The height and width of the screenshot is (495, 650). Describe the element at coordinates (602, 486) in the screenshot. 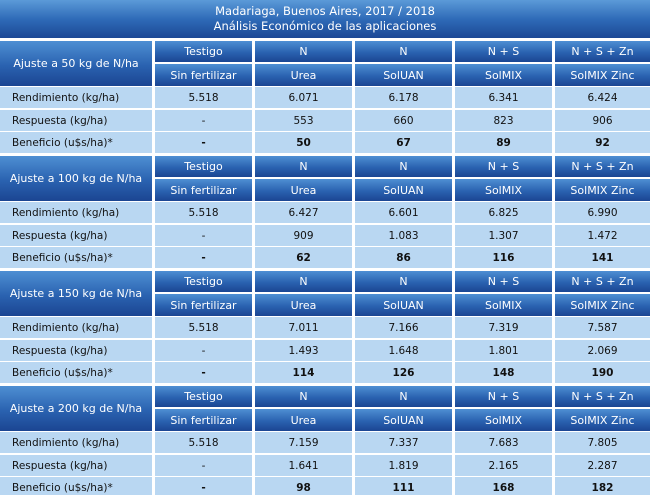

I see `table-cell: 182` at that location.